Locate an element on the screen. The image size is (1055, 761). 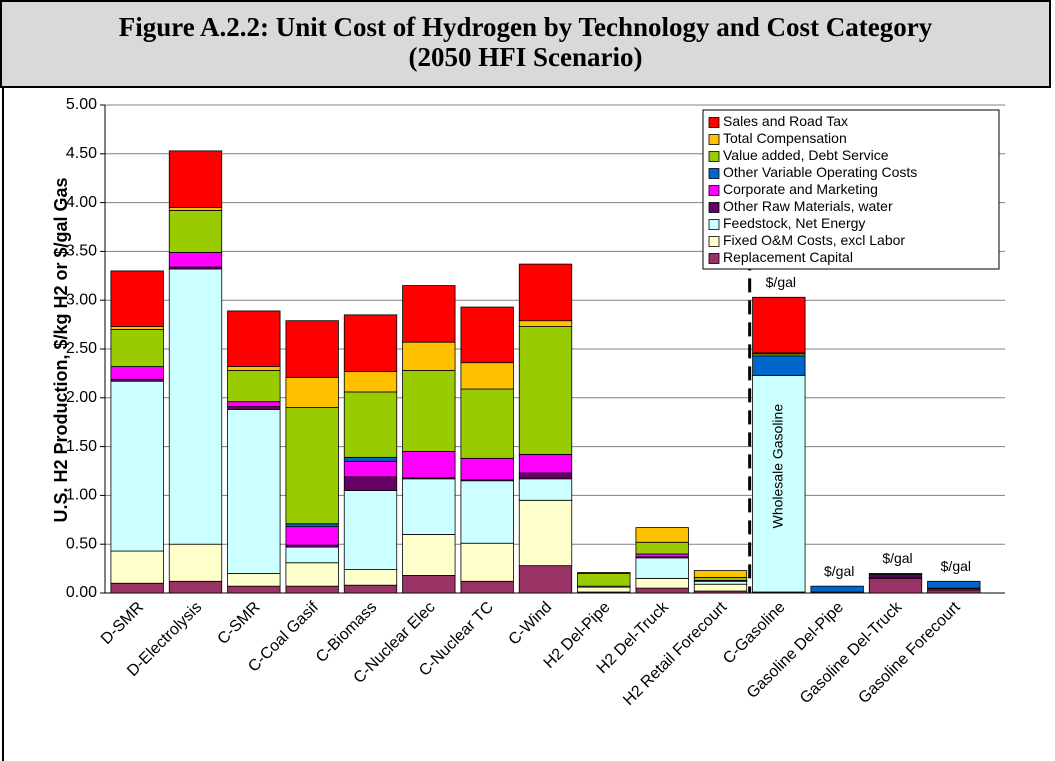
y-tick-label: 1.00 is located at coordinates (81, 495).